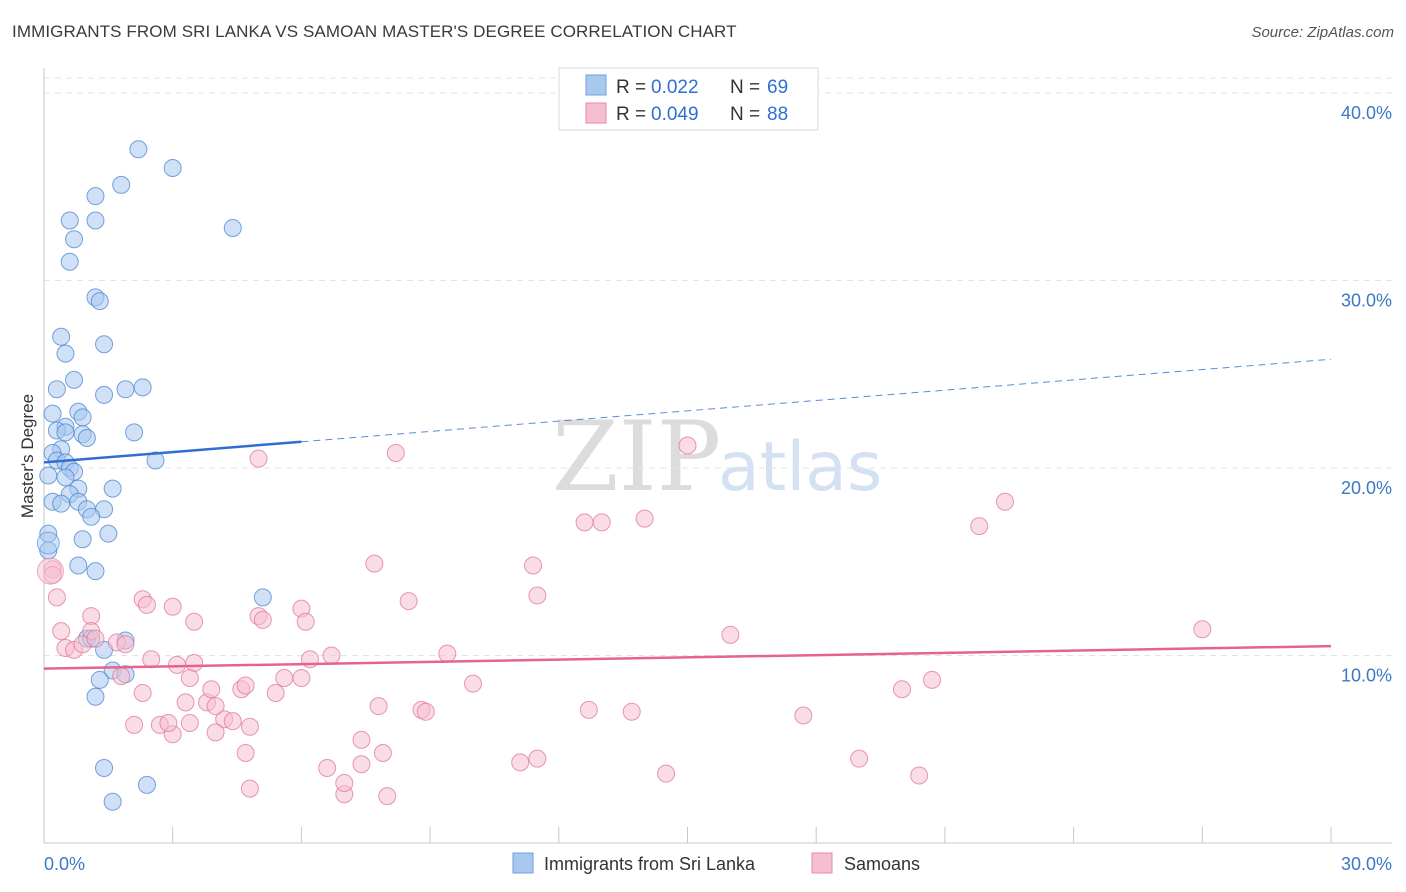 This screenshot has height=892, width=1406. What do you see at coordinates (675, 114) in the screenshot?
I see `legend-r-value-samoans: 0.049` at bounding box center [675, 114].